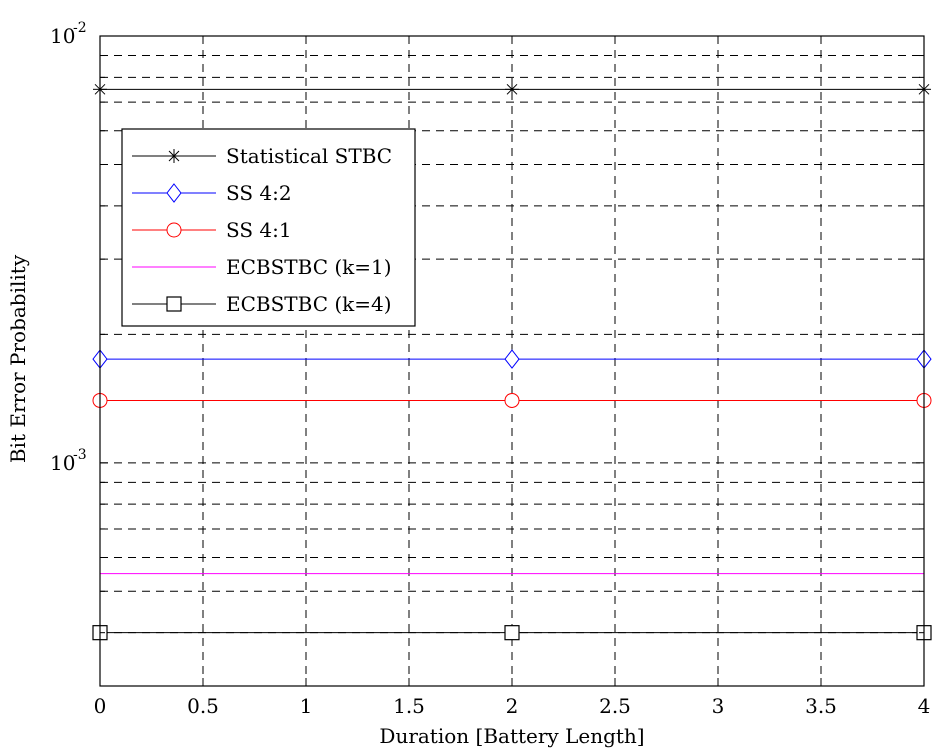 Image resolution: width=933 pixels, height=755 pixels. Describe the element at coordinates (718, 706) in the screenshot. I see `x-tick-label: 3` at that location.